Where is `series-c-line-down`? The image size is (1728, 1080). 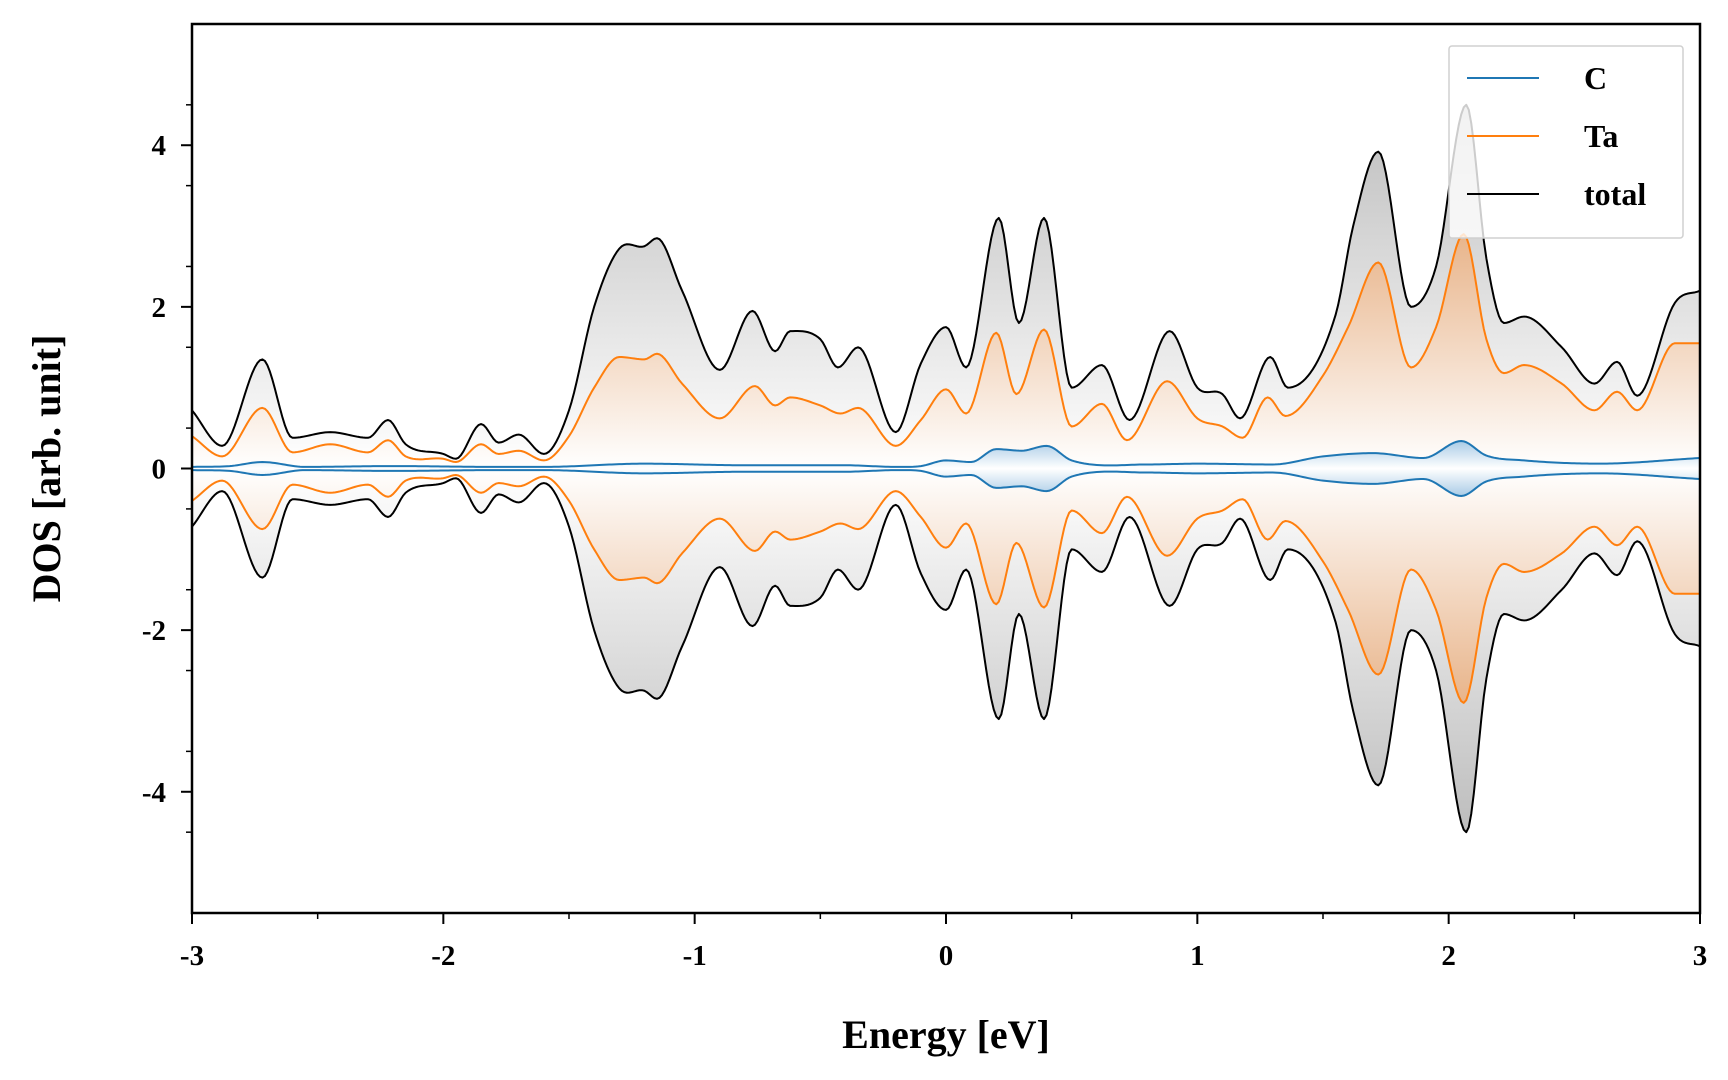 series-c-line-down is located at coordinates (946, 483).